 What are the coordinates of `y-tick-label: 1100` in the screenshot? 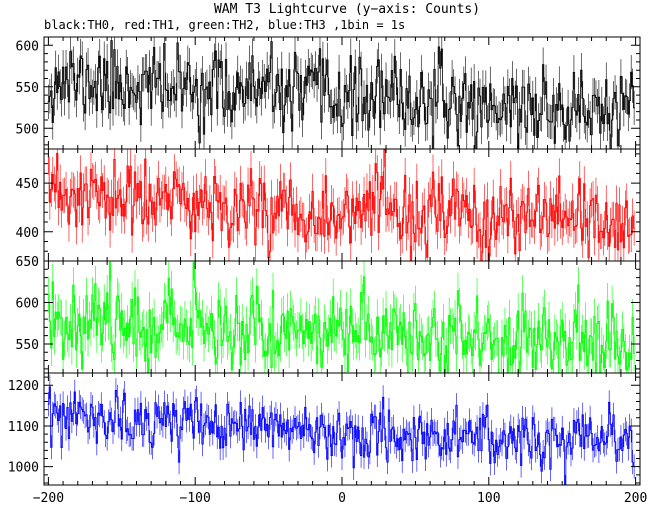 It's located at (23, 427).